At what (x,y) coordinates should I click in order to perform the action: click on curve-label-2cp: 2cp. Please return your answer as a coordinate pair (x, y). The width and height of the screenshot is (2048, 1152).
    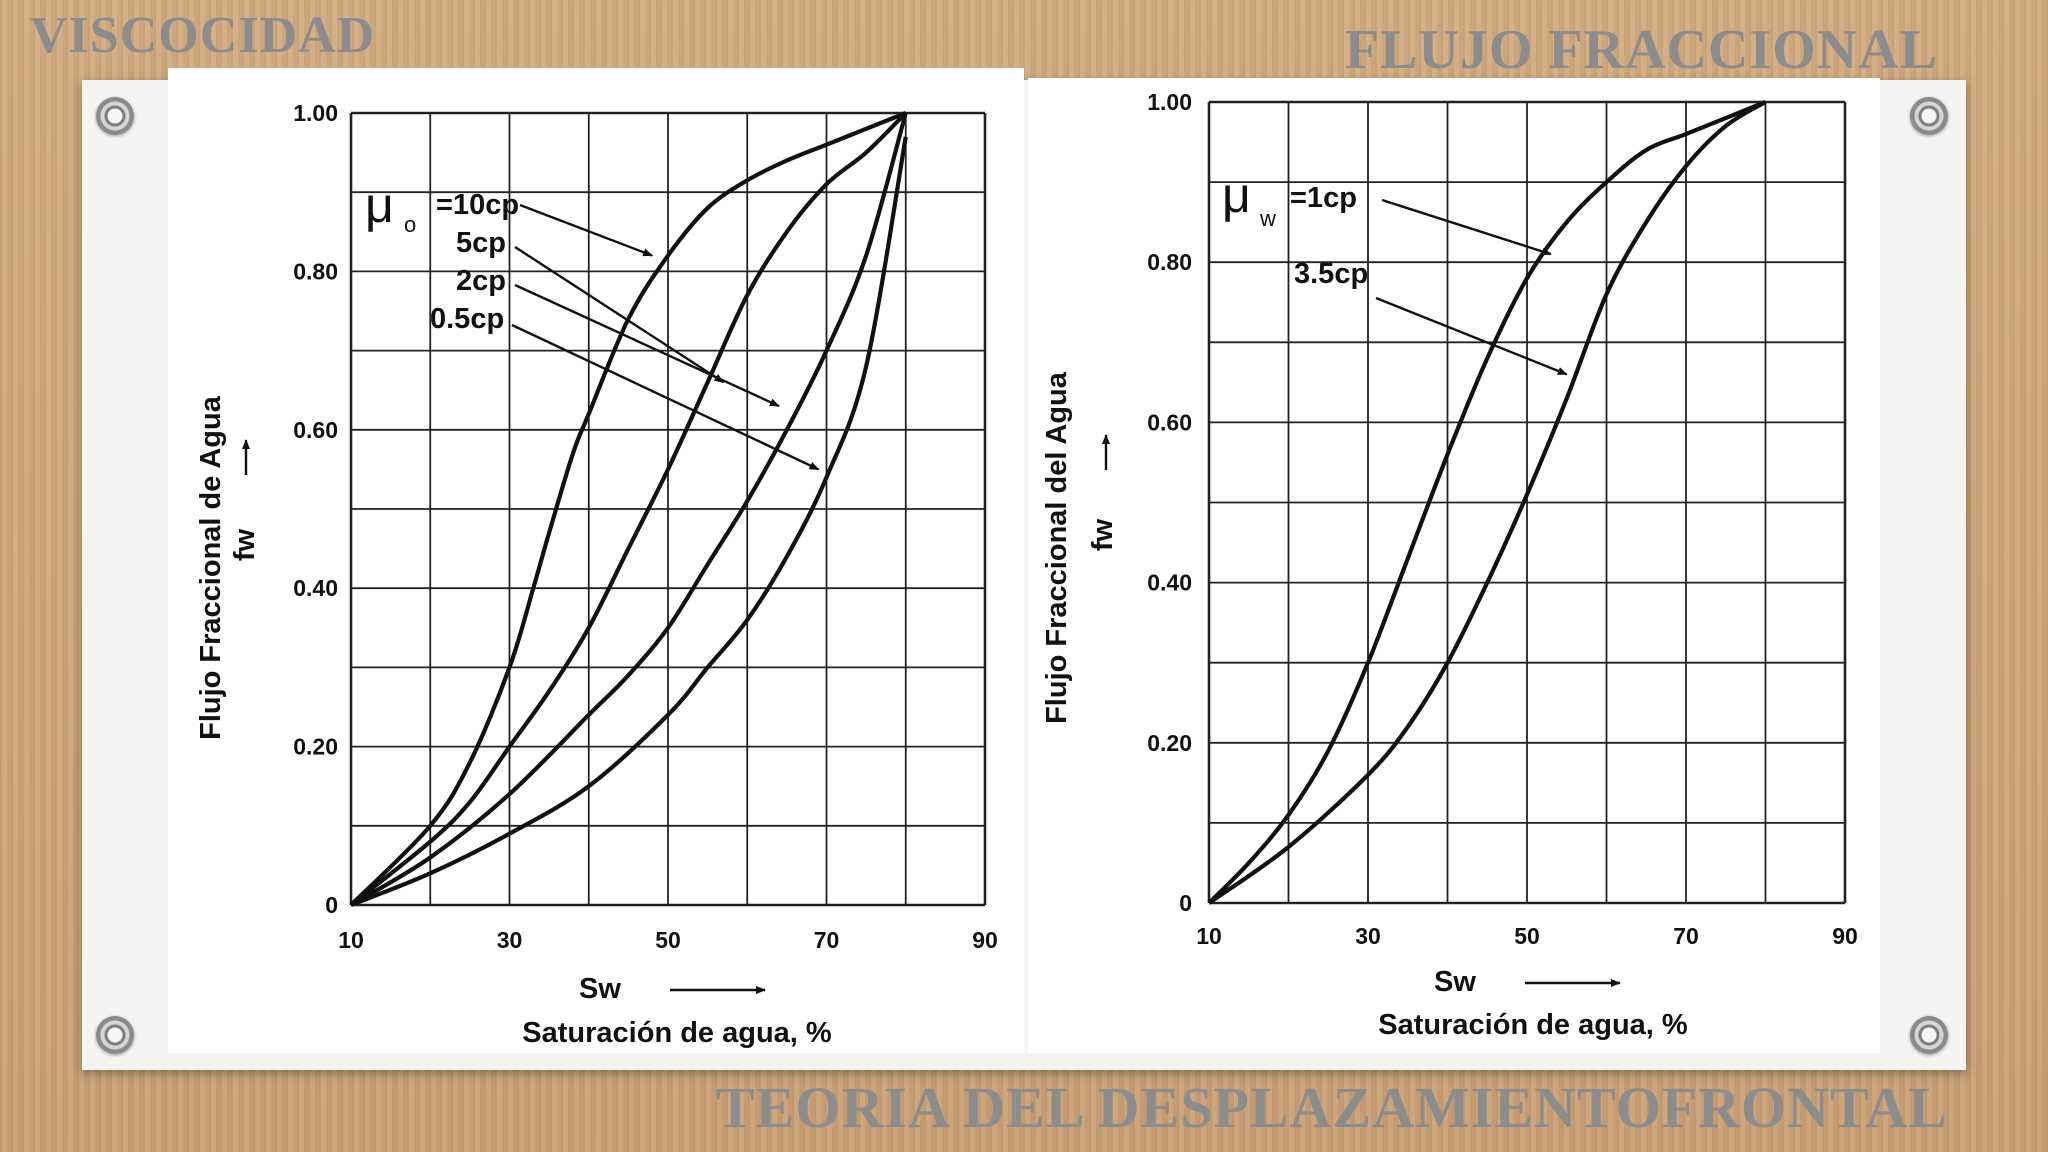
    Looking at the image, I should click on (481, 281).